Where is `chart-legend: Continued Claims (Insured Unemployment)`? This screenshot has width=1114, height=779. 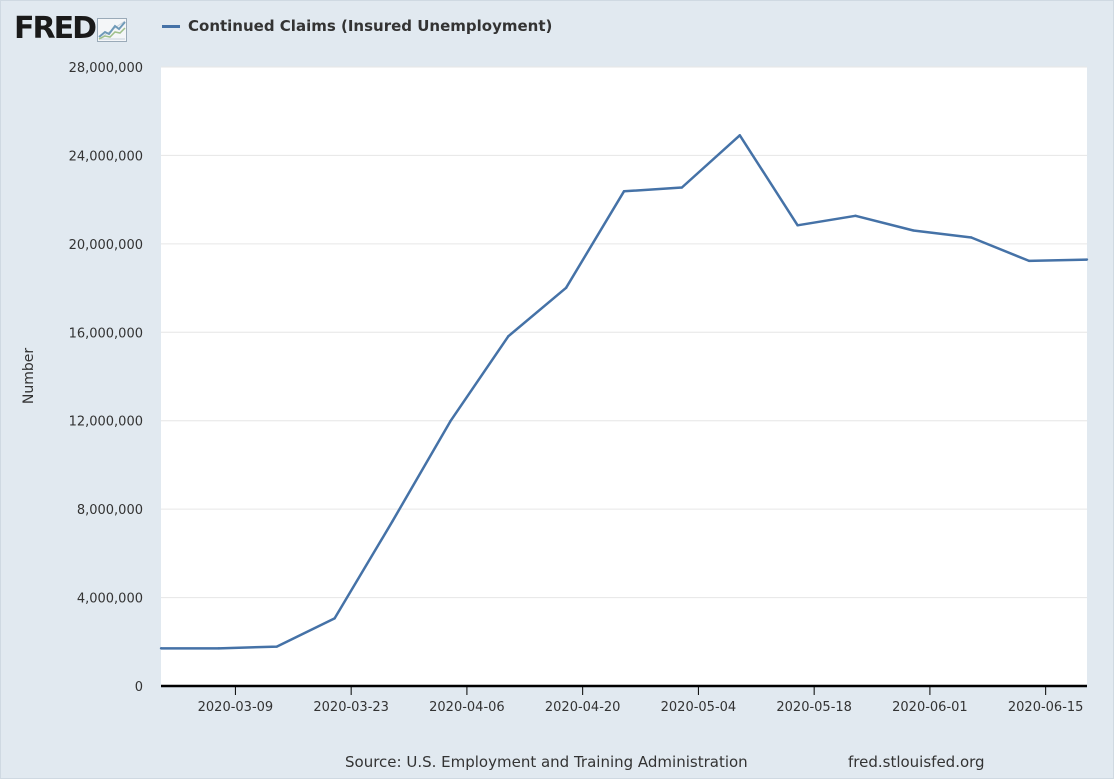
chart-legend: Continued Claims (Insured Unemployment) is located at coordinates (357, 26).